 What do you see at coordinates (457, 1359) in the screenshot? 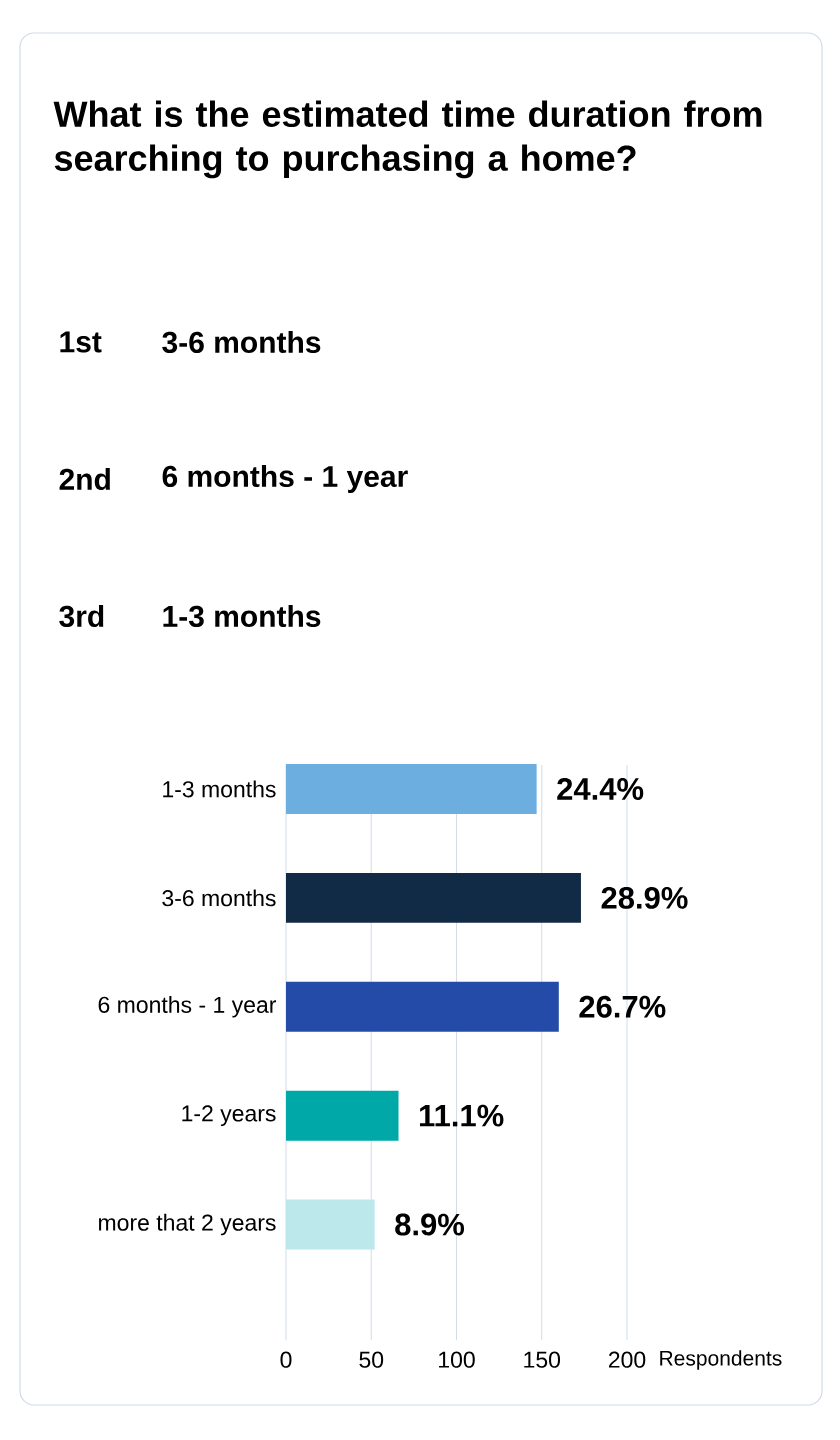
I see `x-tick-label: 100` at bounding box center [457, 1359].